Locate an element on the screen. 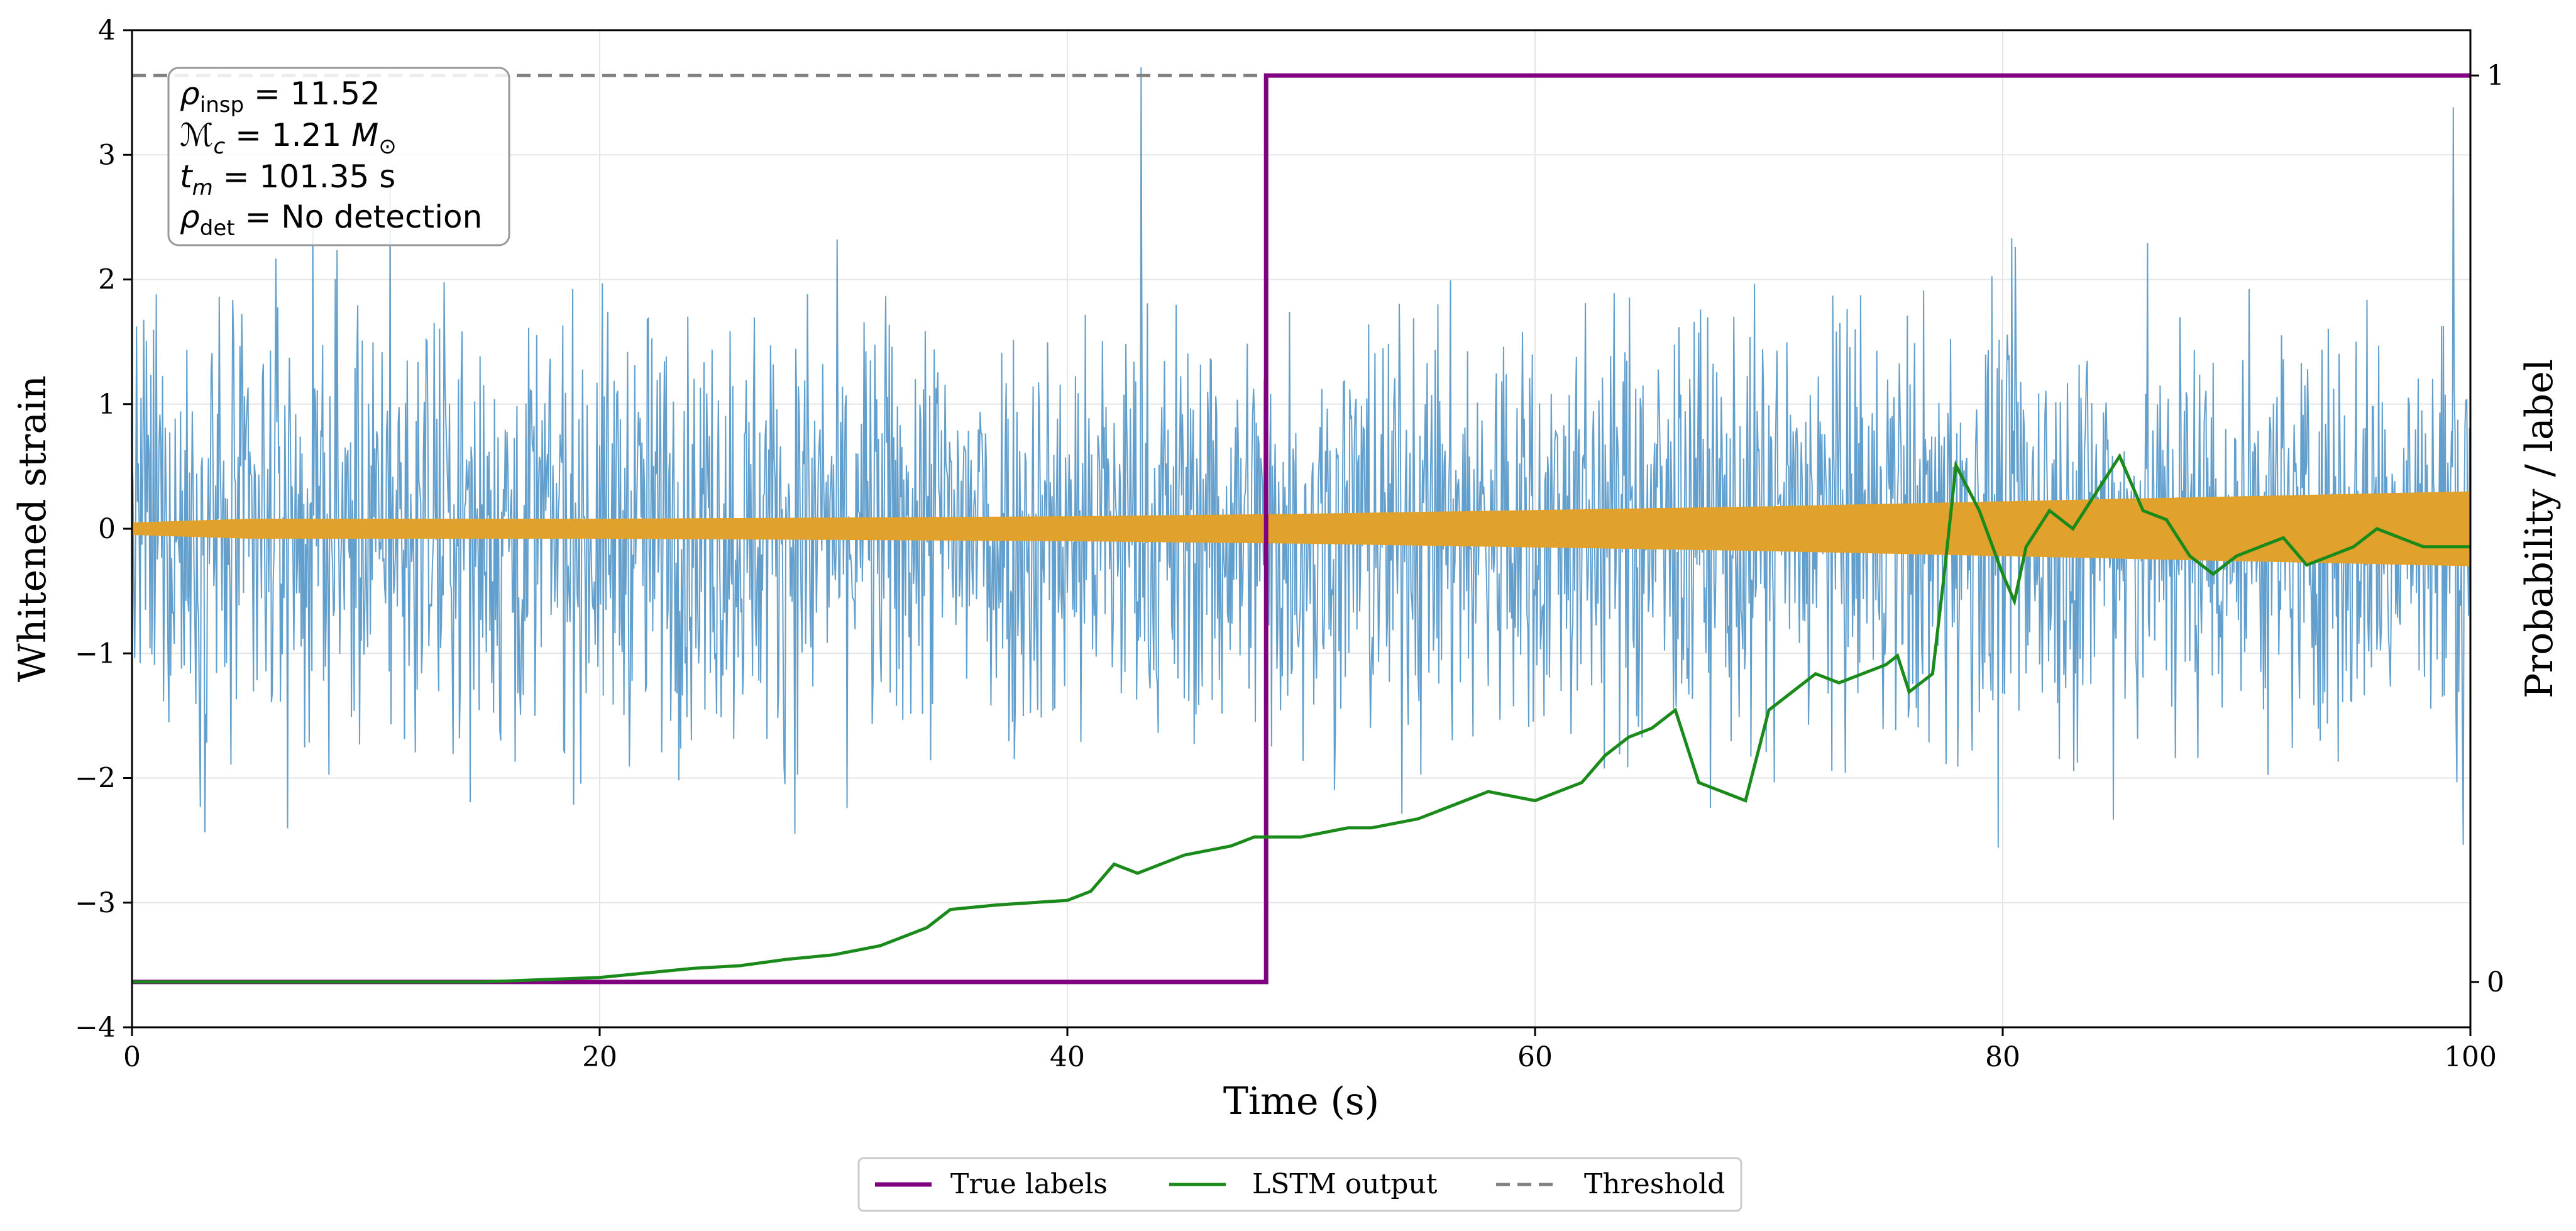  legend-label-lstm-output: LSTM output is located at coordinates (1345, 1184).